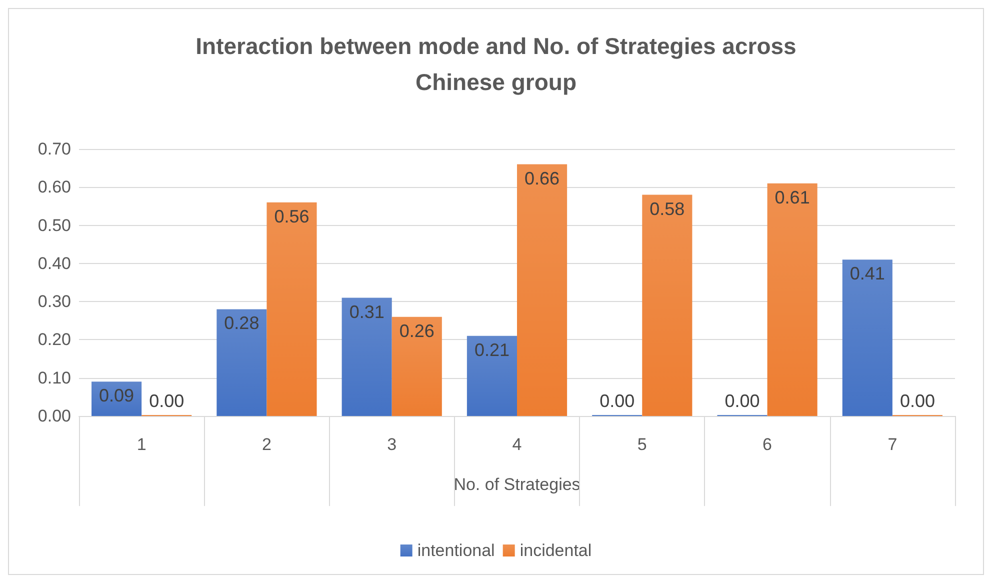 This screenshot has width=992, height=583. I want to click on y-tick-label: 0.20, so click(54, 340).